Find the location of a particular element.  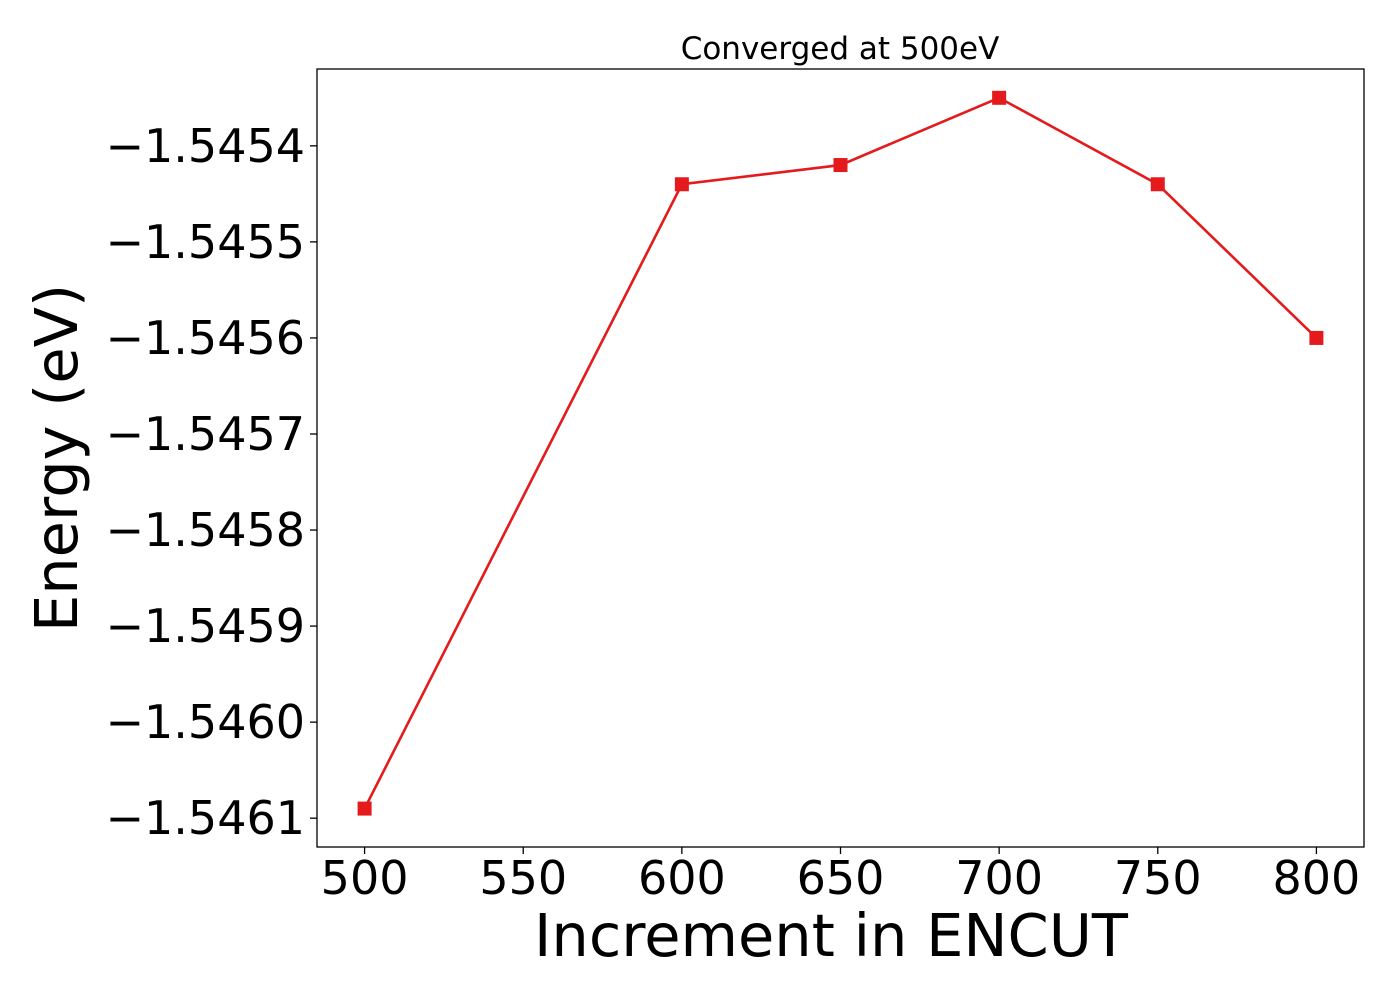

x-tick-label: 650 is located at coordinates (841, 878).